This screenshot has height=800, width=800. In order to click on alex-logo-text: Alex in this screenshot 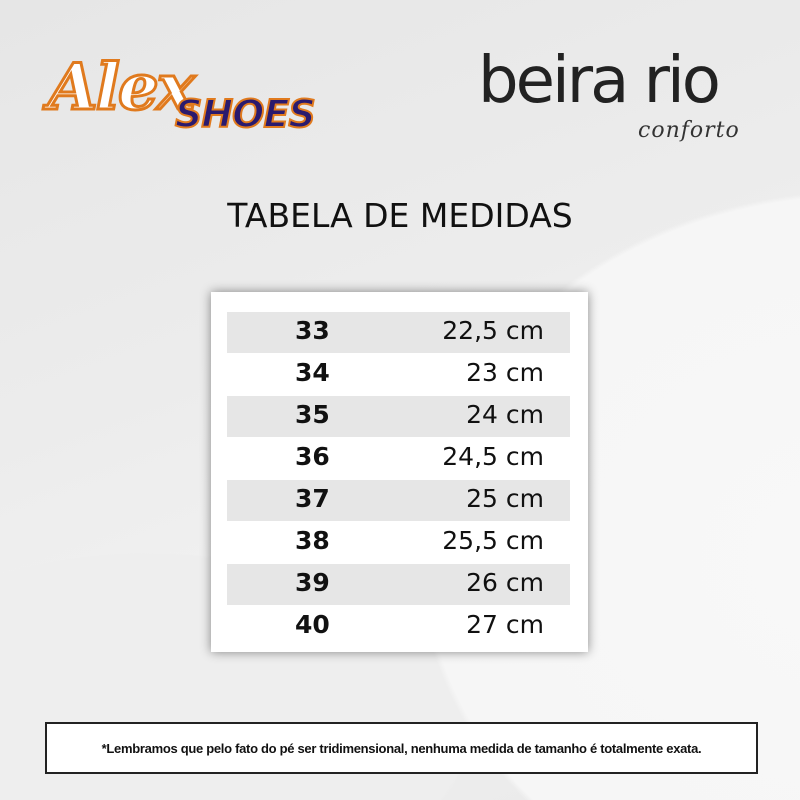, I will do `click(122, 88)`.